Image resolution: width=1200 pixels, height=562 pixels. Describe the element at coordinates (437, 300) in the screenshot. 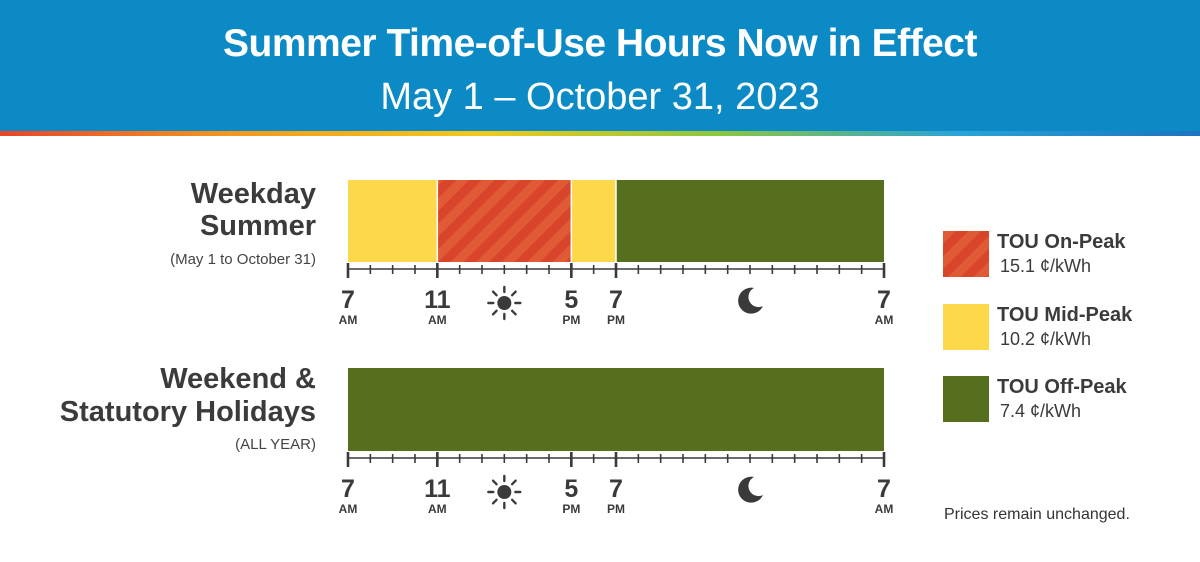

I see `row0-tick-label: 11` at that location.